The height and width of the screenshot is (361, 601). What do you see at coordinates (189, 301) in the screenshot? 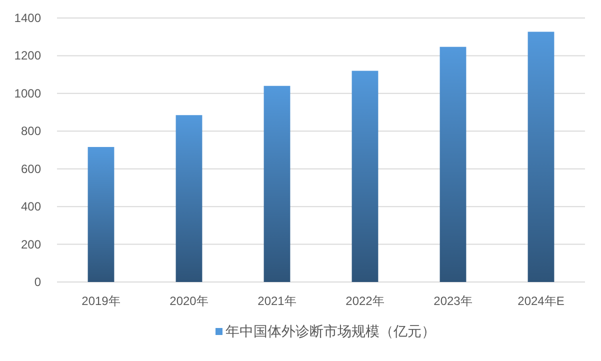
I see `x-tick-label: 2020年` at bounding box center [189, 301].